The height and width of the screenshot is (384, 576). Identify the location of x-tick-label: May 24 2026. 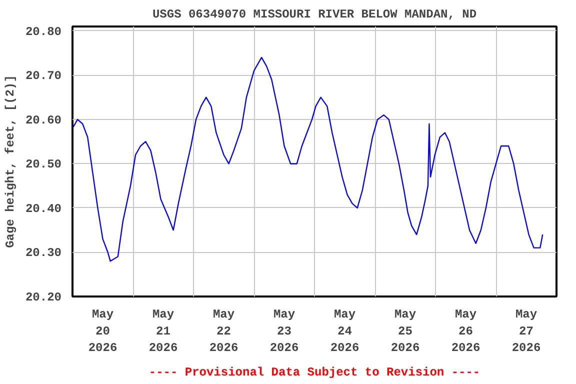
(345, 332).